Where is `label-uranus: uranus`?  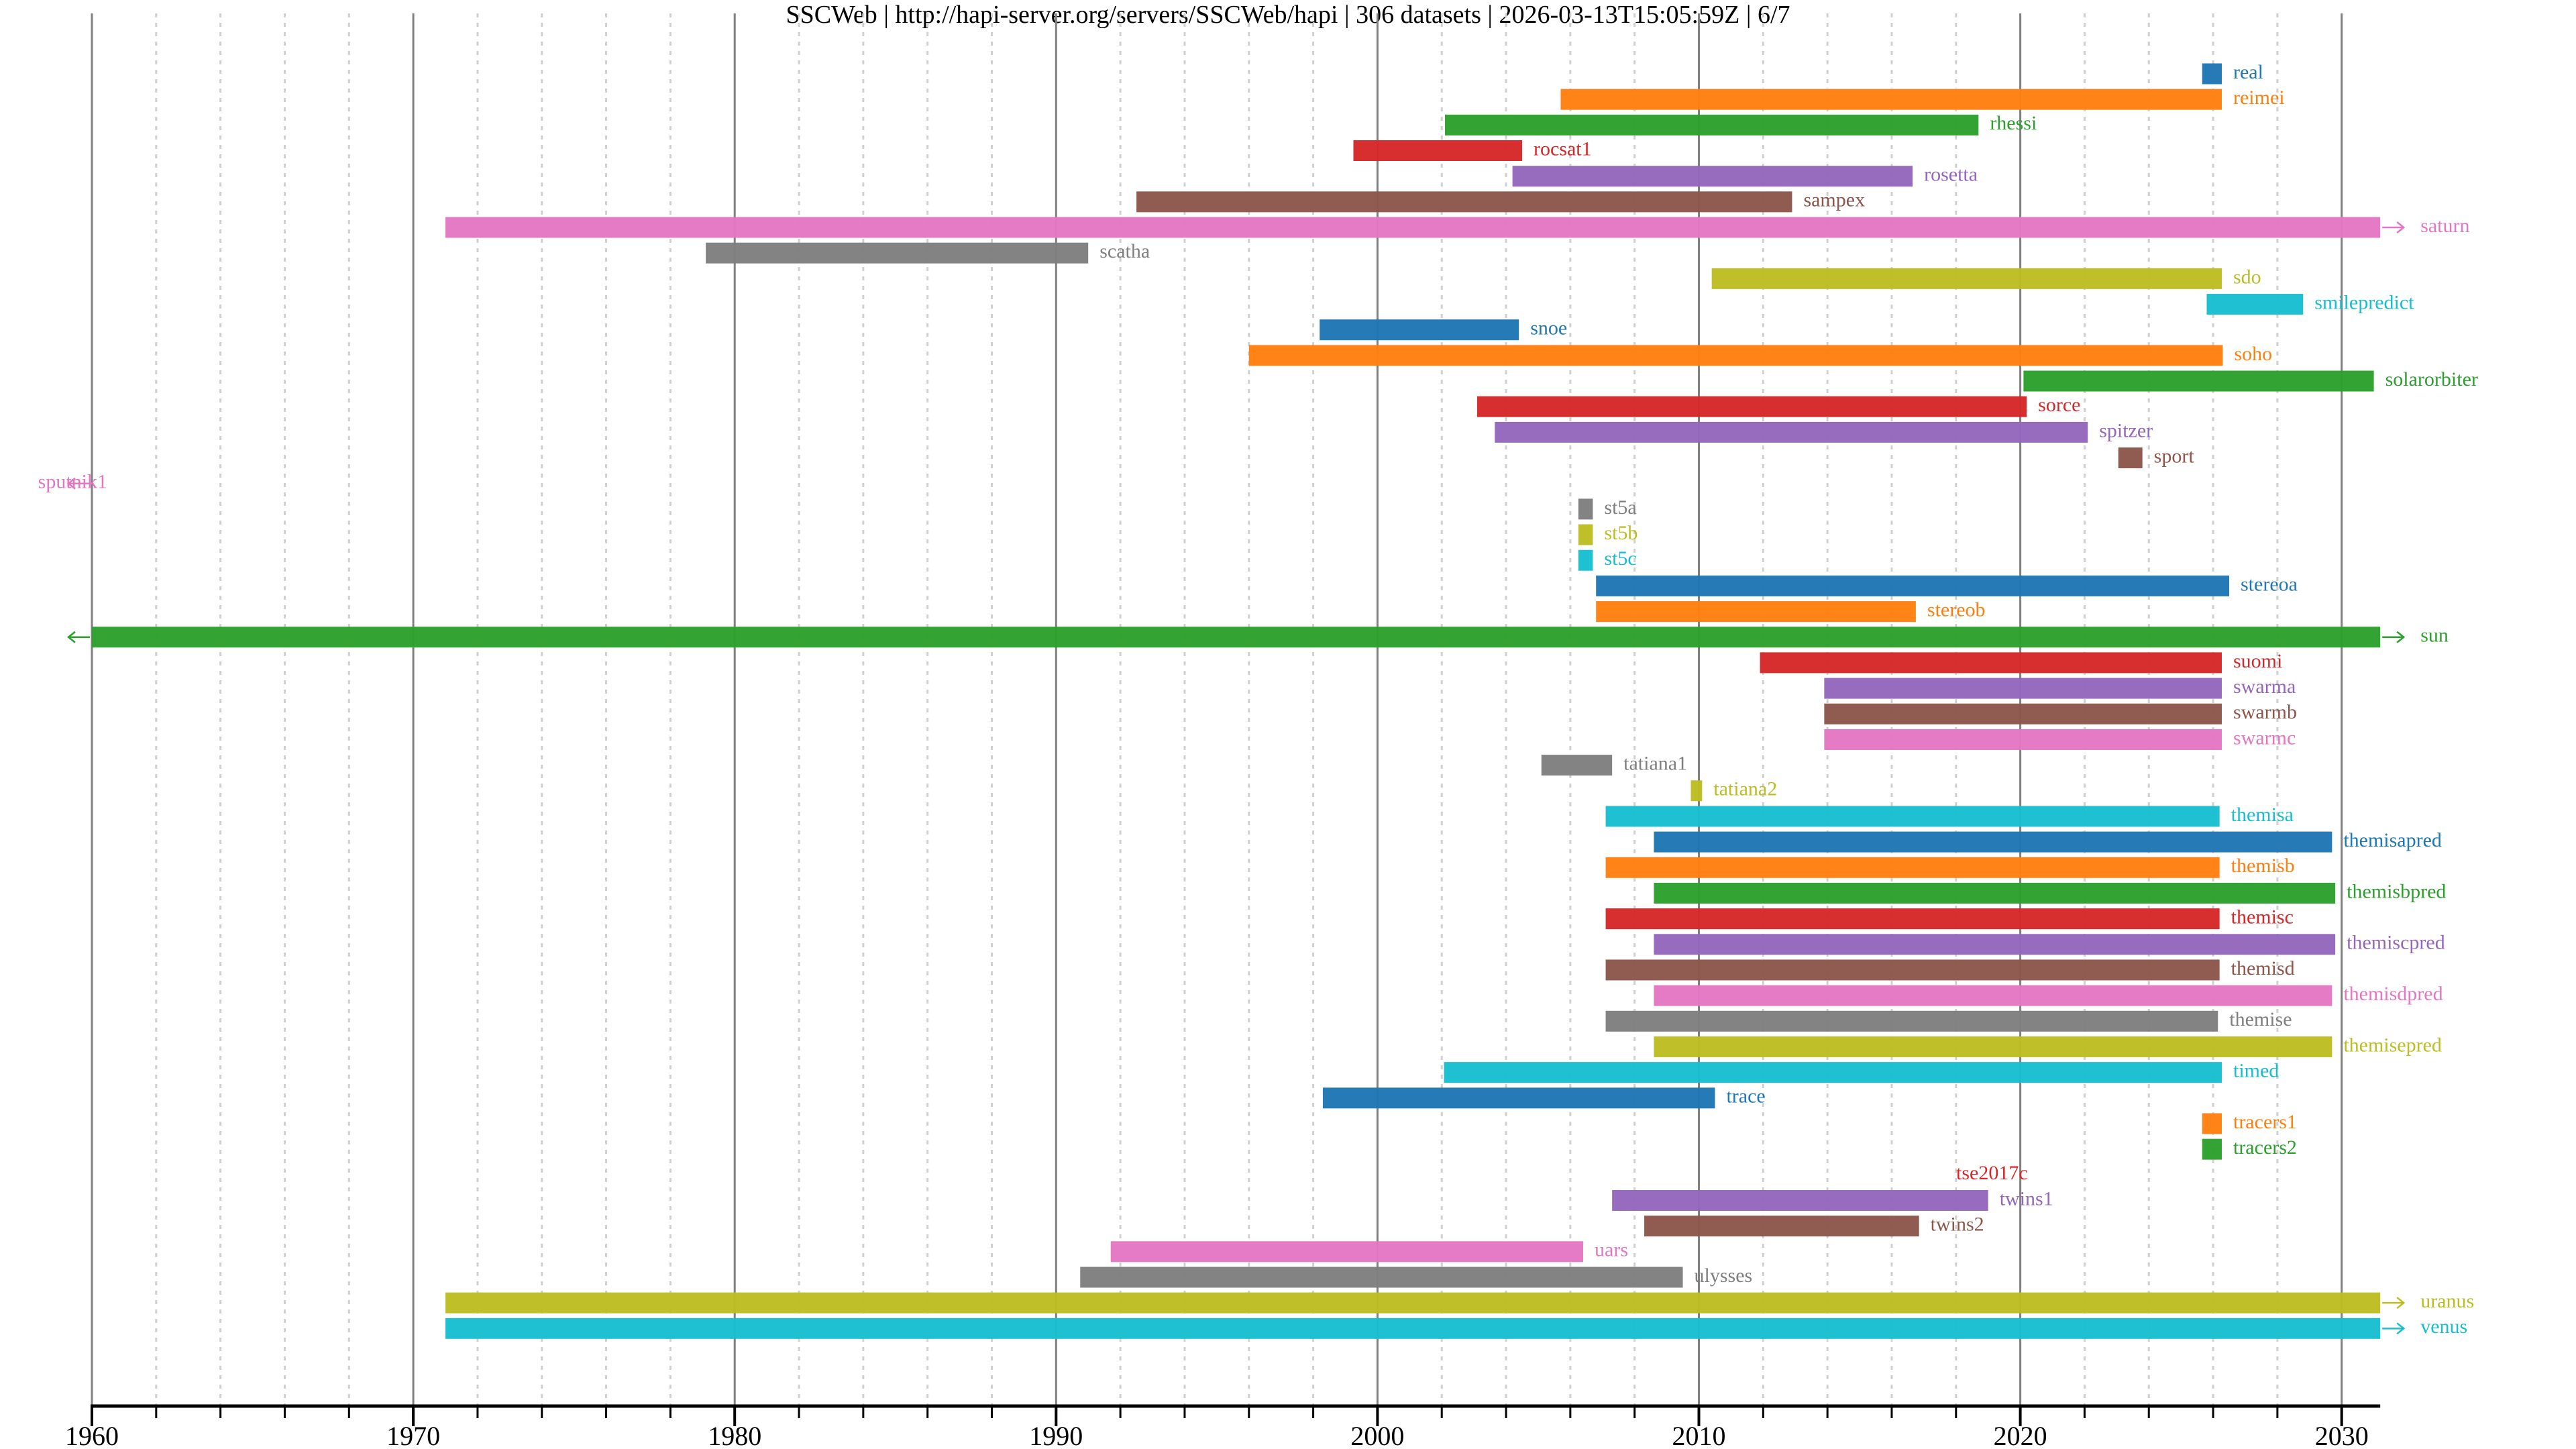 label-uranus: uranus is located at coordinates (2447, 1301).